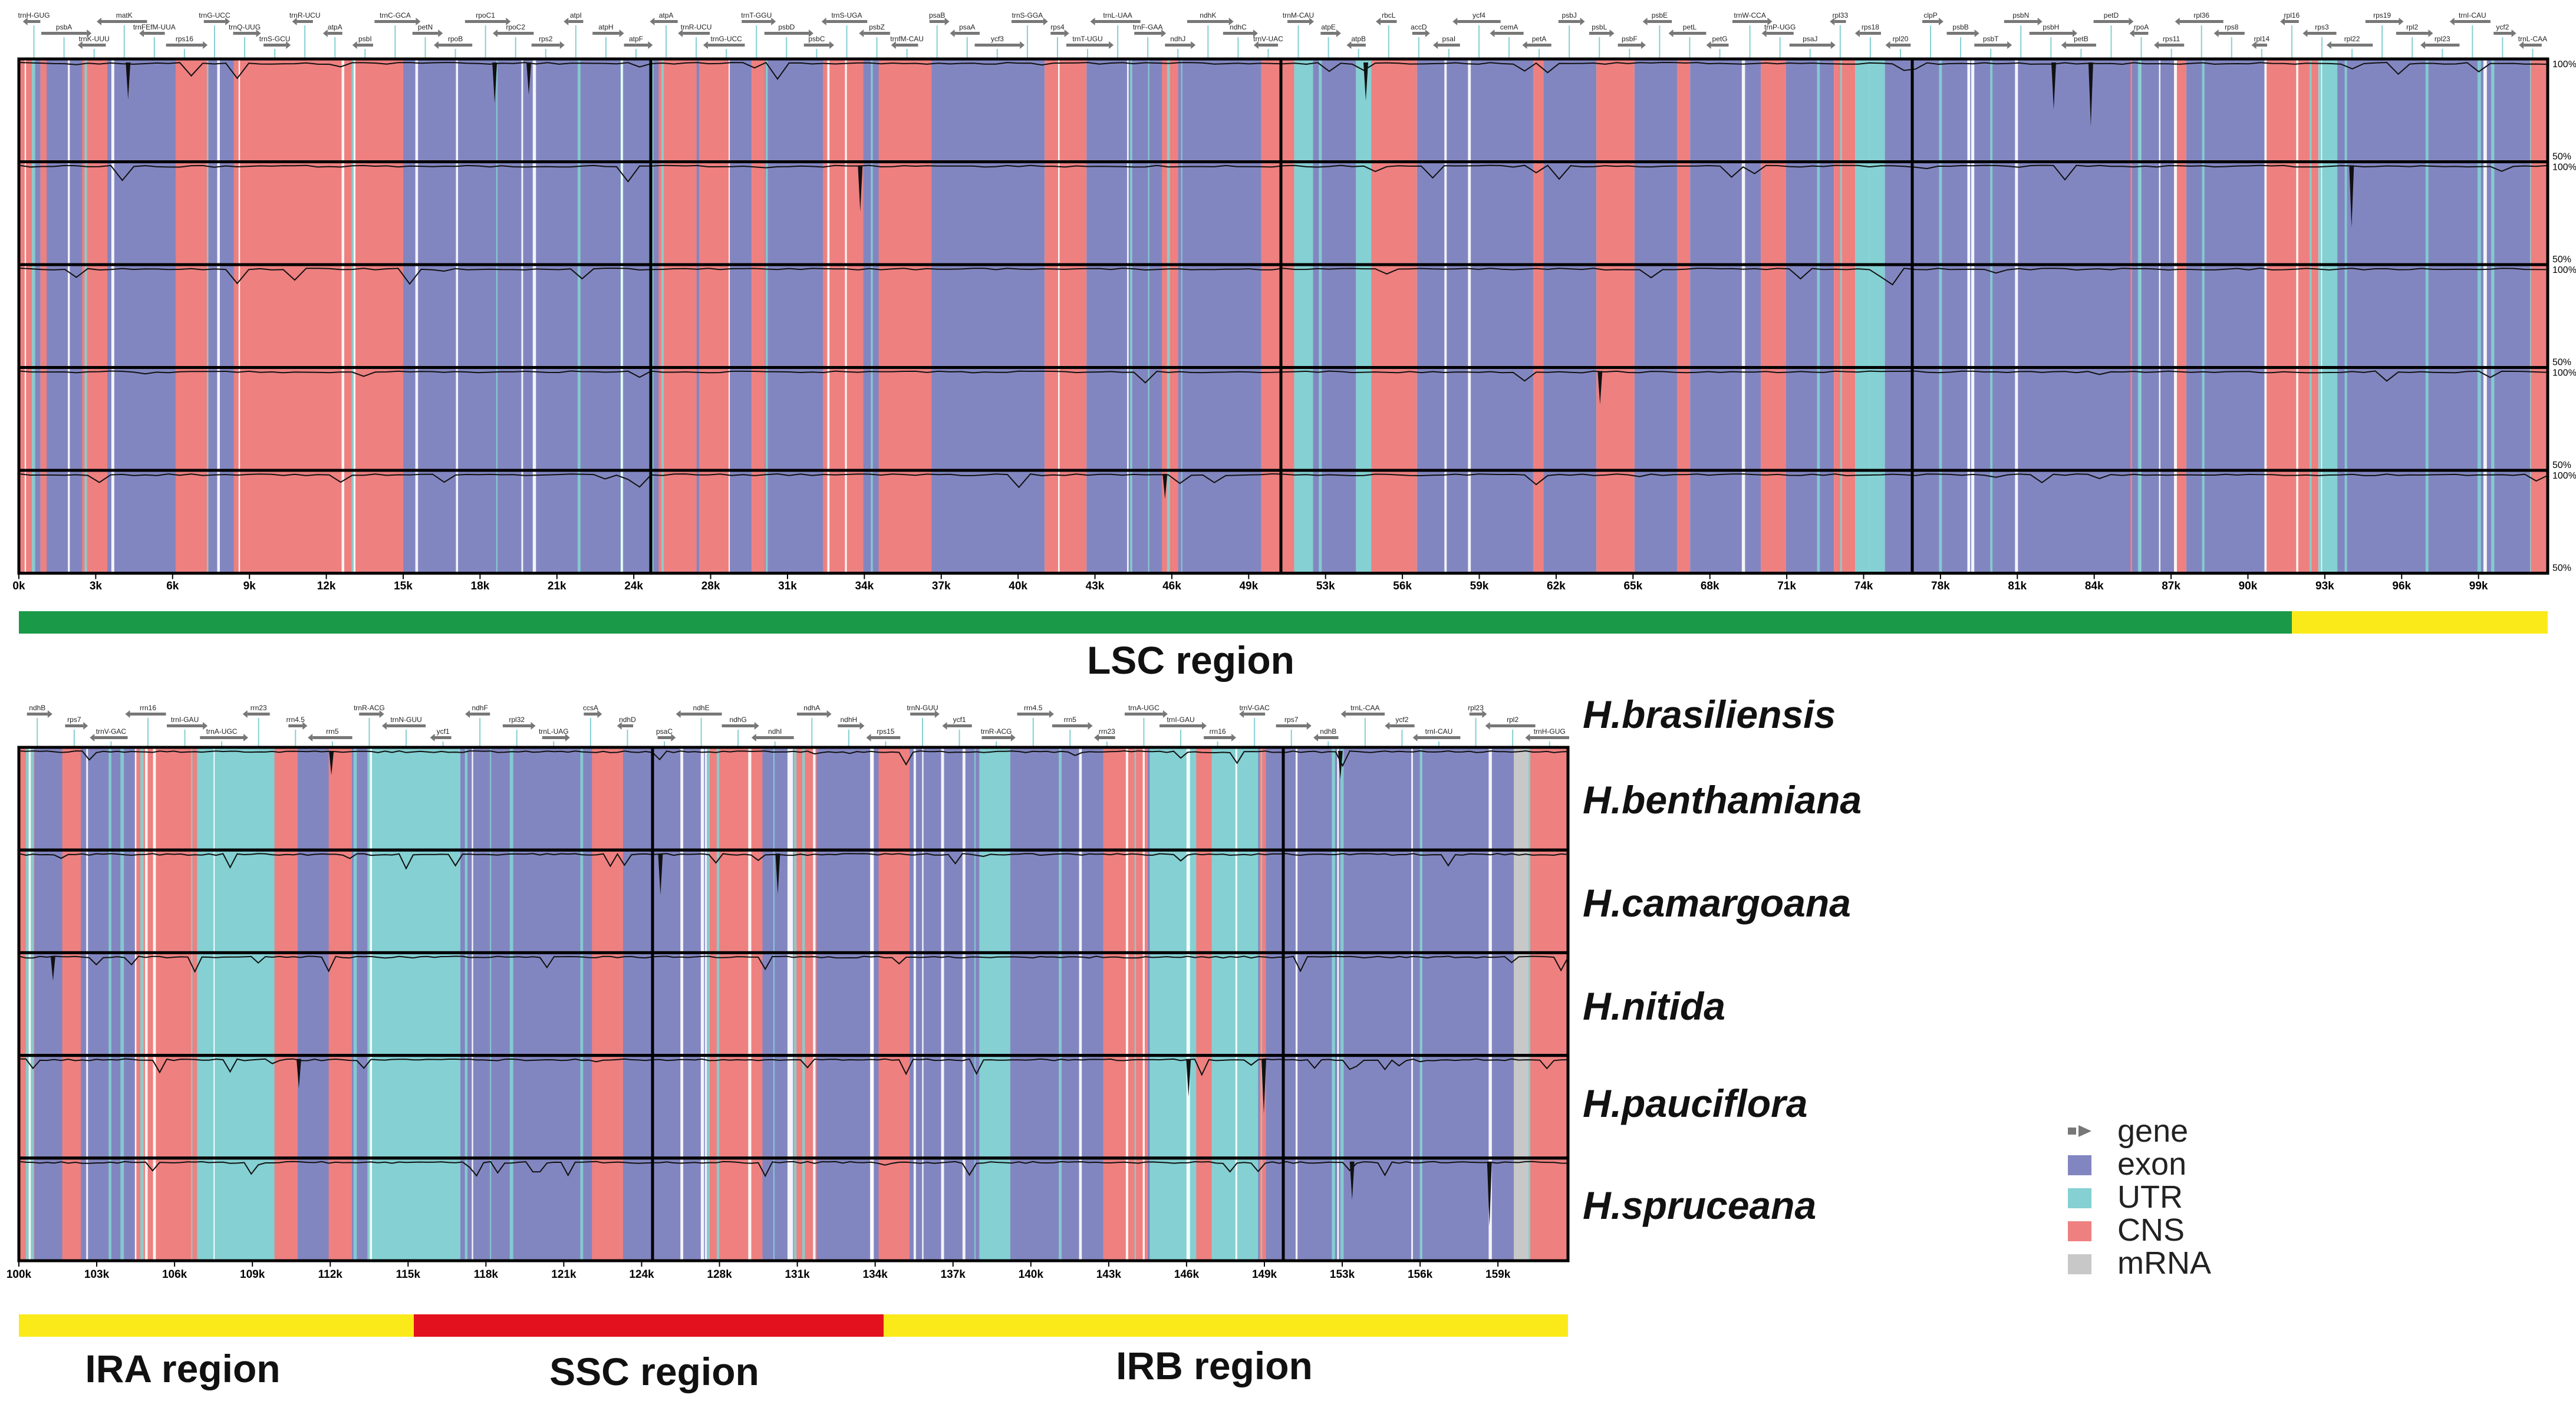 The height and width of the screenshot is (1401, 2576). I want to click on gene-label: trnL-CAA, so click(2532, 39).